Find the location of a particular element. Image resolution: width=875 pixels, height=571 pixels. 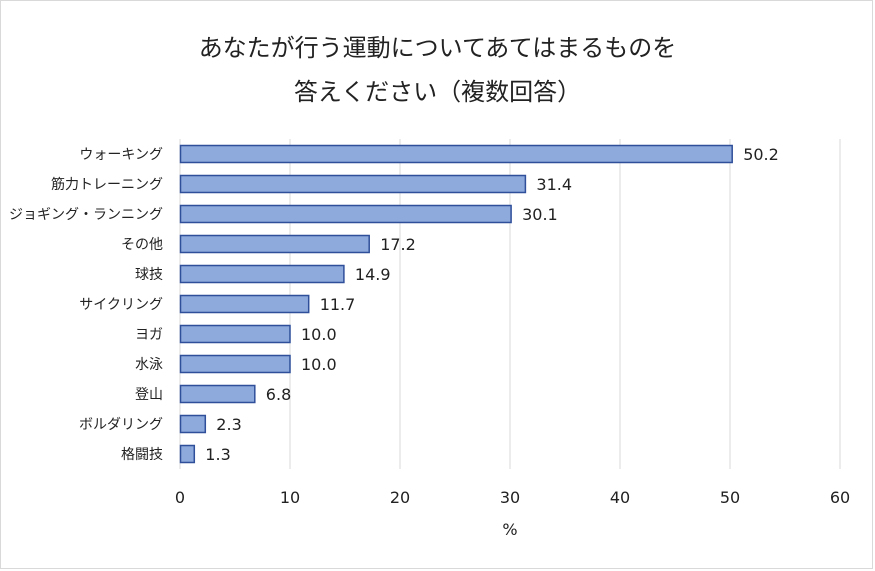

category-label: 登山 is located at coordinates (149, 395).